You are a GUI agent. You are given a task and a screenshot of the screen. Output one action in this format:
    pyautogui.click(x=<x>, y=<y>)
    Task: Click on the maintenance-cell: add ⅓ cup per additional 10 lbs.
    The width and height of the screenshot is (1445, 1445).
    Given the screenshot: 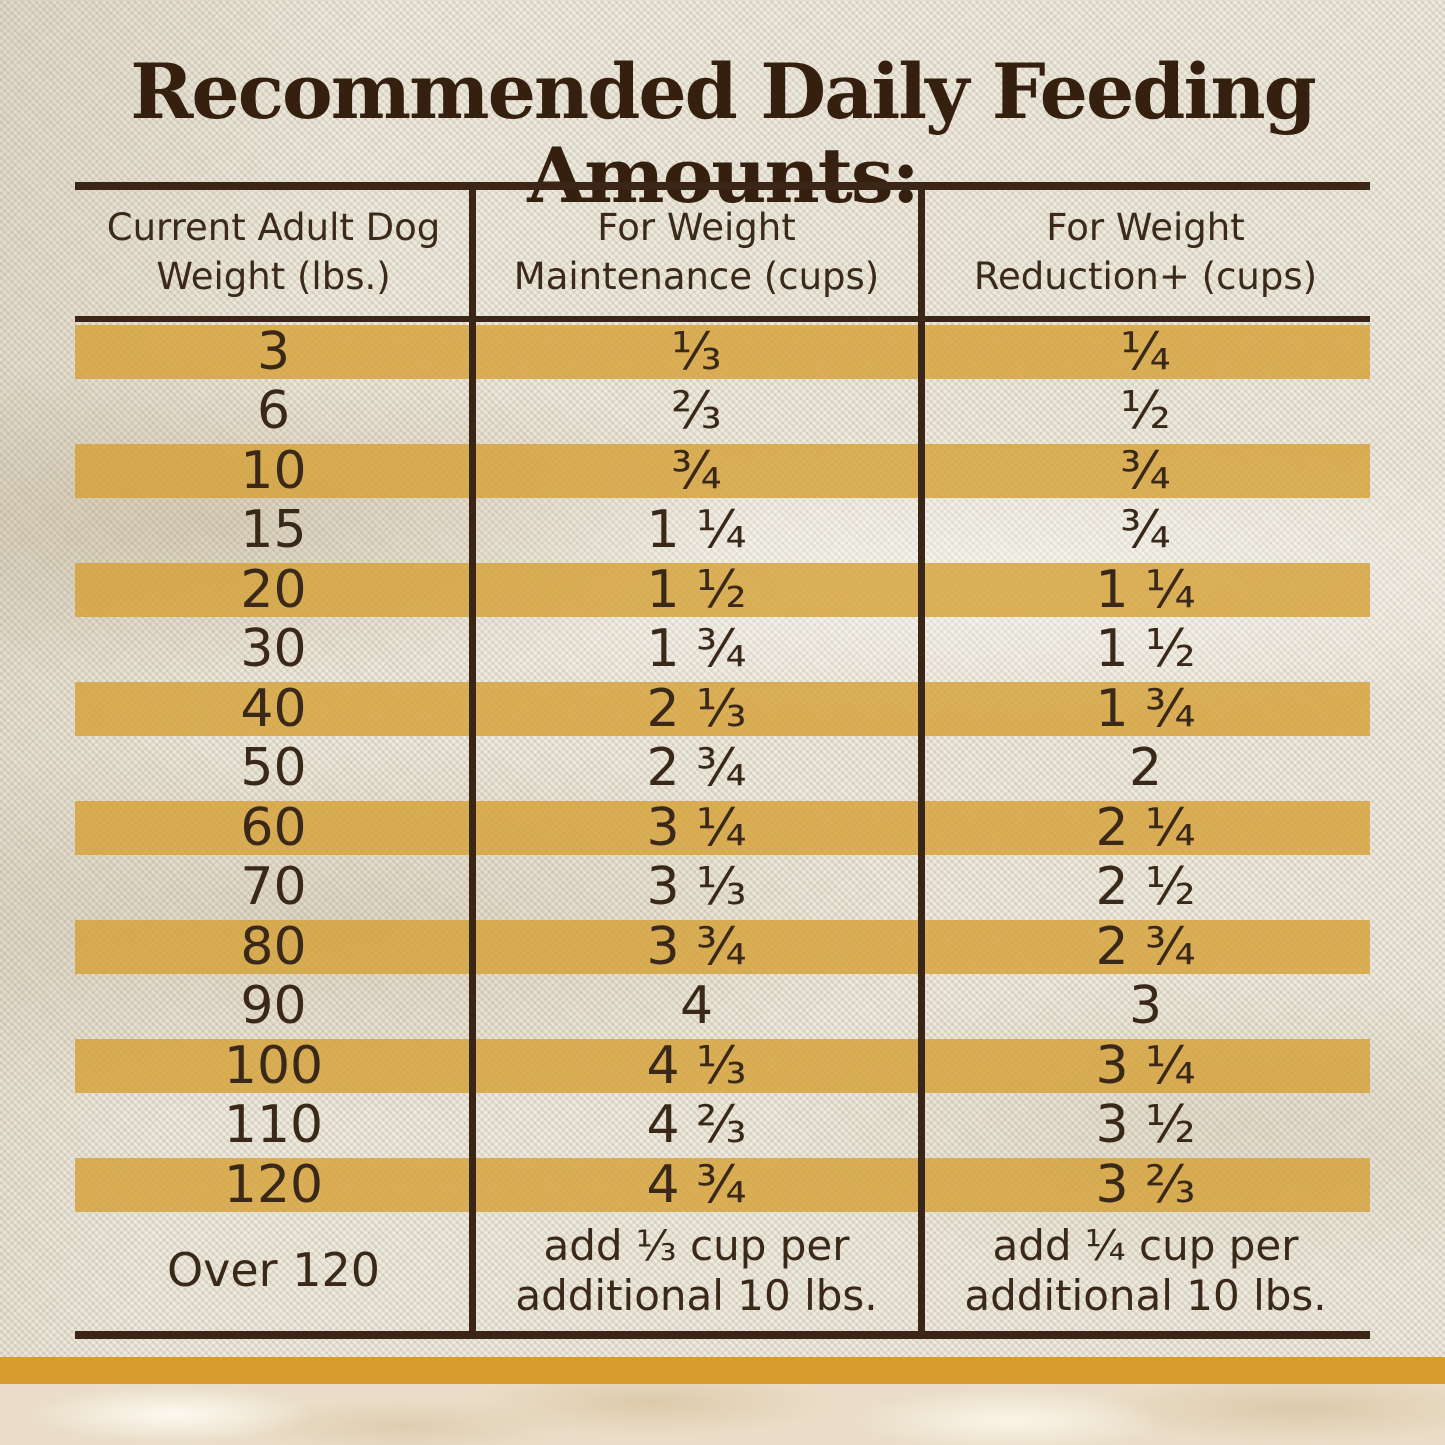 What is the action you would take?
    pyautogui.click(x=696, y=1270)
    